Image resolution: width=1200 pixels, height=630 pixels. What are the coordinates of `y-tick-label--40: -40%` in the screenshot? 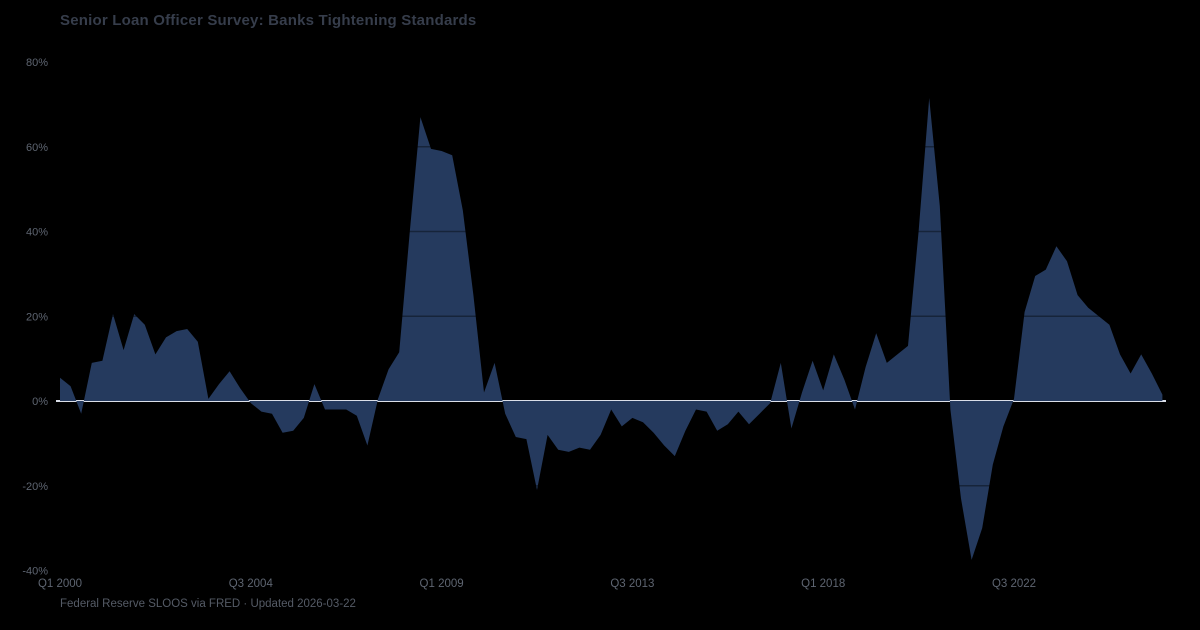 It's located at (35, 572).